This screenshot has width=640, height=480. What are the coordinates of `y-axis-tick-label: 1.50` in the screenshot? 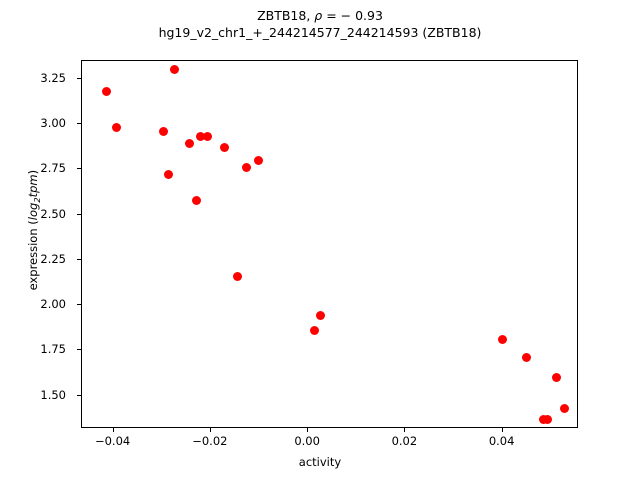 It's located at (53, 394).